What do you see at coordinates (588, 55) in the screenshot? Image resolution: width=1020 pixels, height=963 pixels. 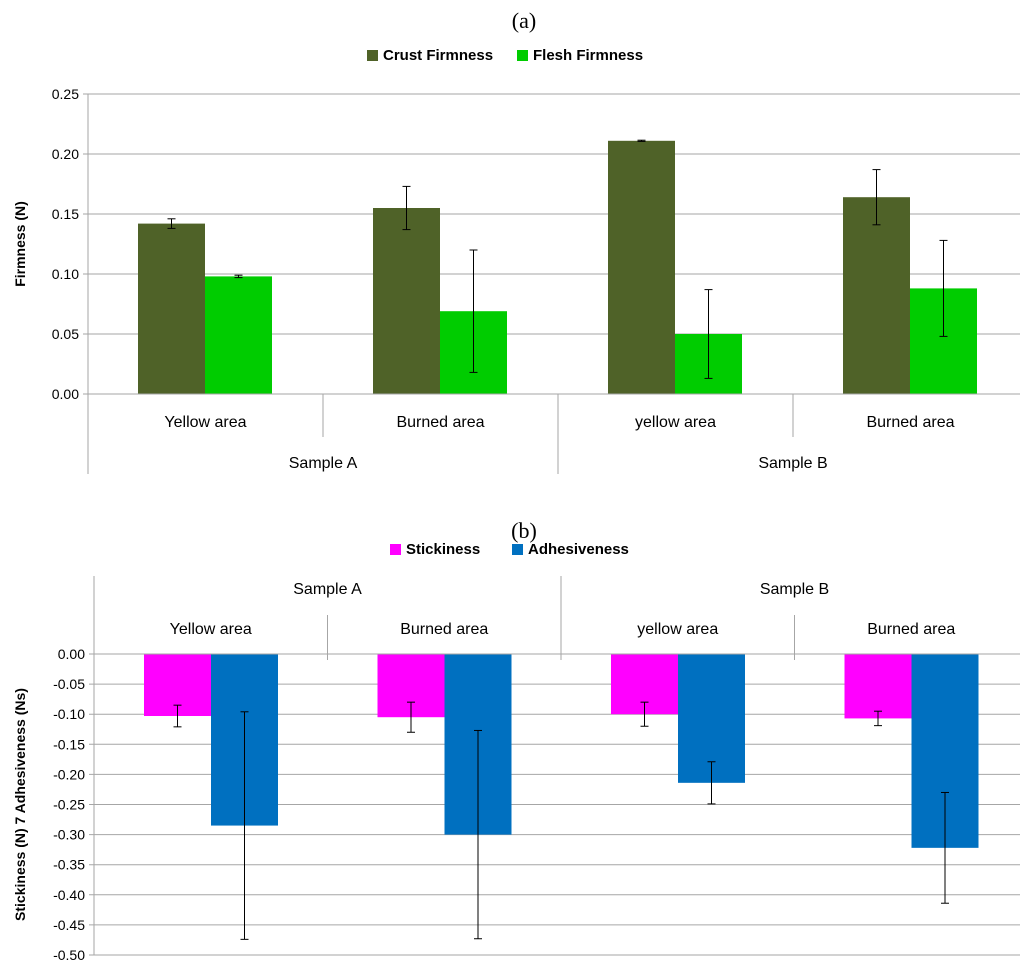 I see `legend-label-1: Flesh Firmness` at bounding box center [588, 55].